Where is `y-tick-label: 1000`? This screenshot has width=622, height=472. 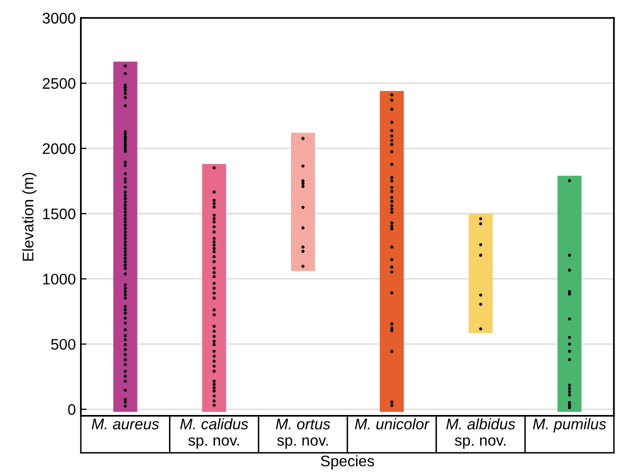 y-tick-label: 1000 is located at coordinates (59, 279).